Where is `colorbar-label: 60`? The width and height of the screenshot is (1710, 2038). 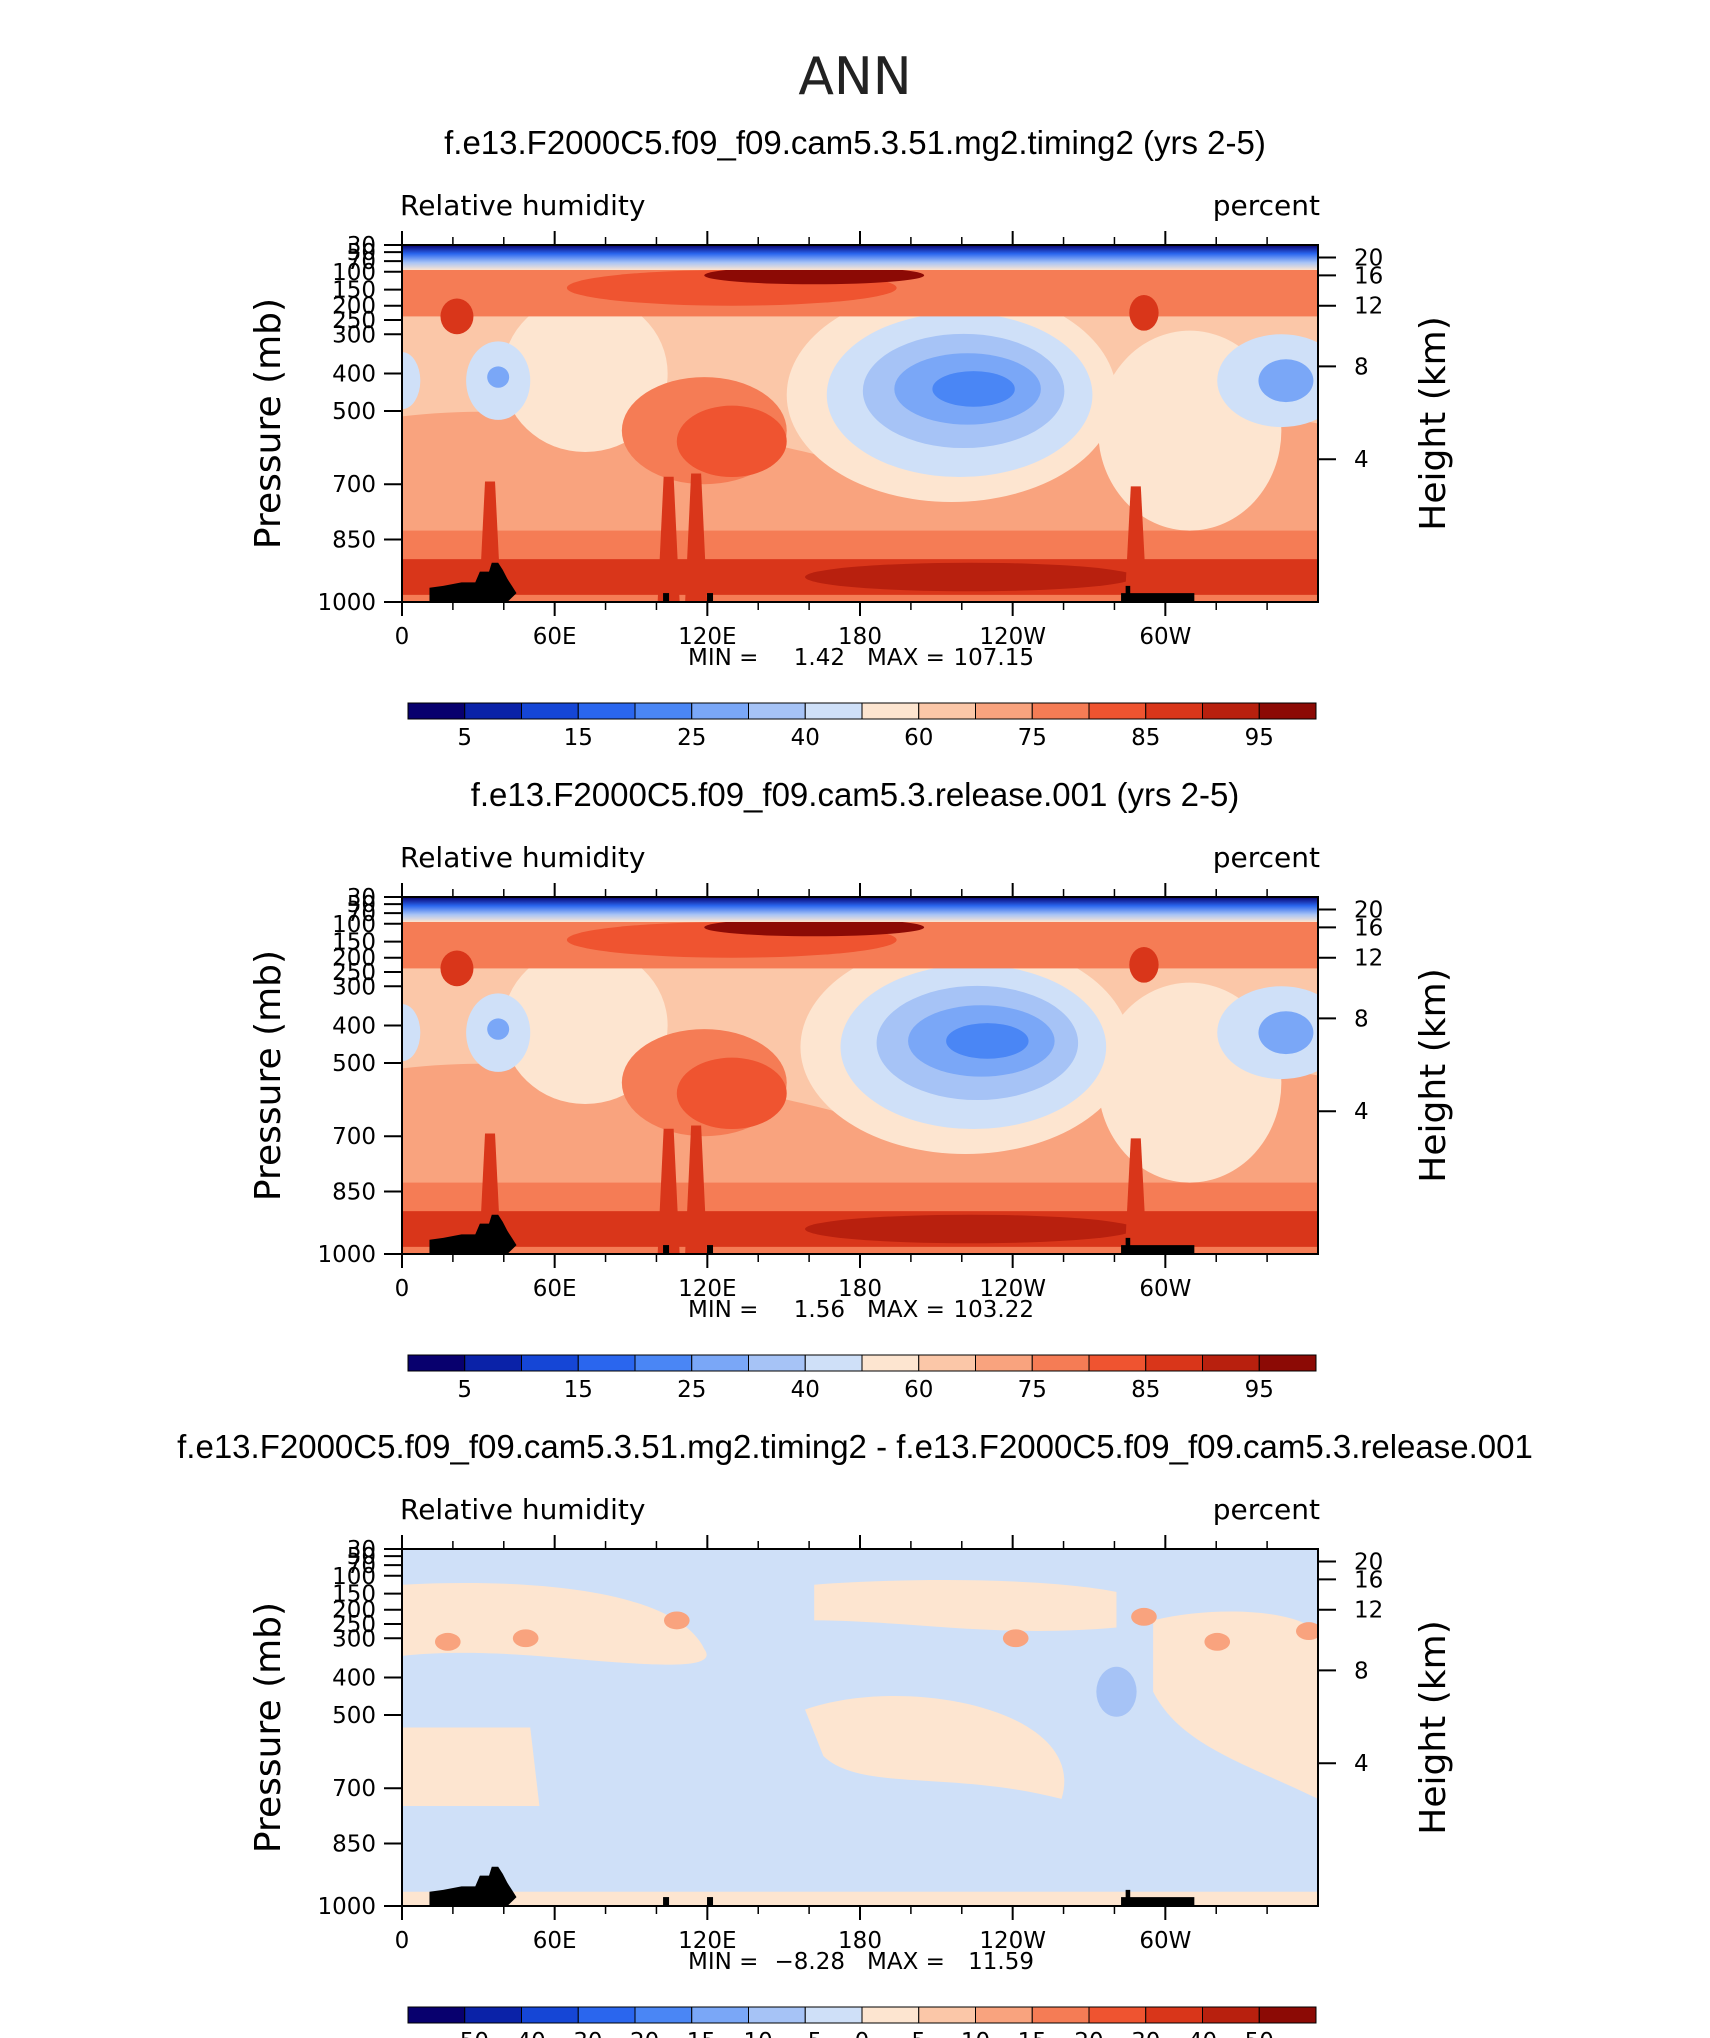 colorbar-label: 60 is located at coordinates (918, 738).